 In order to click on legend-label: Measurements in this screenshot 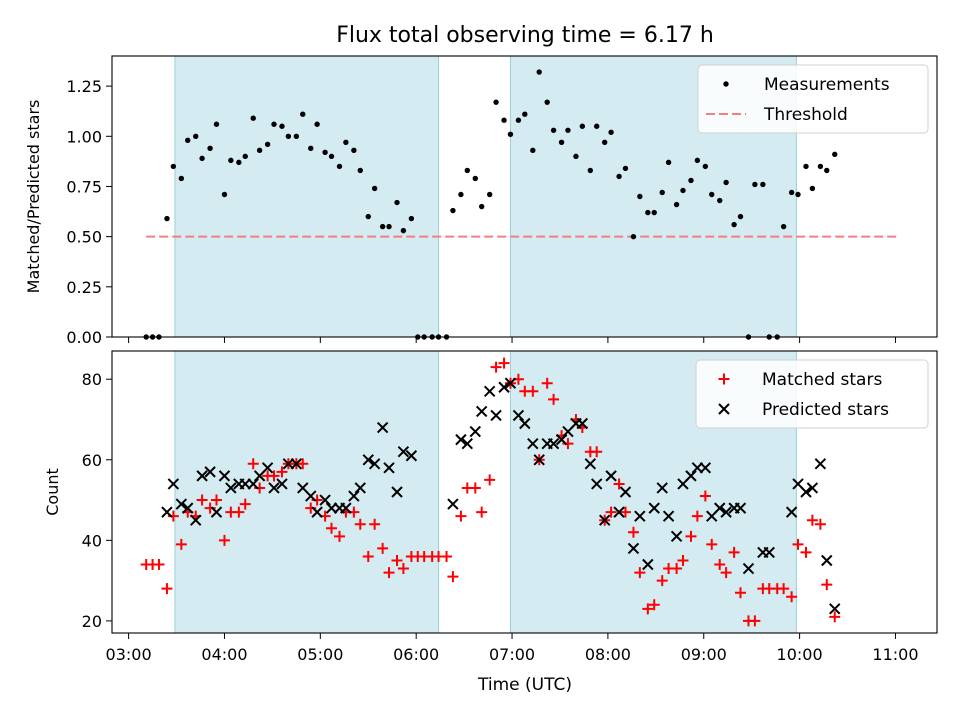, I will do `click(827, 85)`.